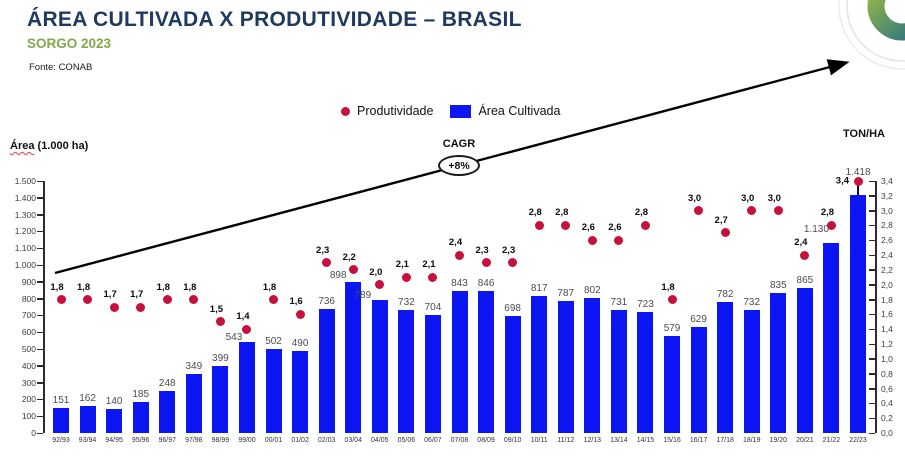 This screenshot has width=905, height=457. I want to click on area-bar-value-label: 629, so click(698, 320).